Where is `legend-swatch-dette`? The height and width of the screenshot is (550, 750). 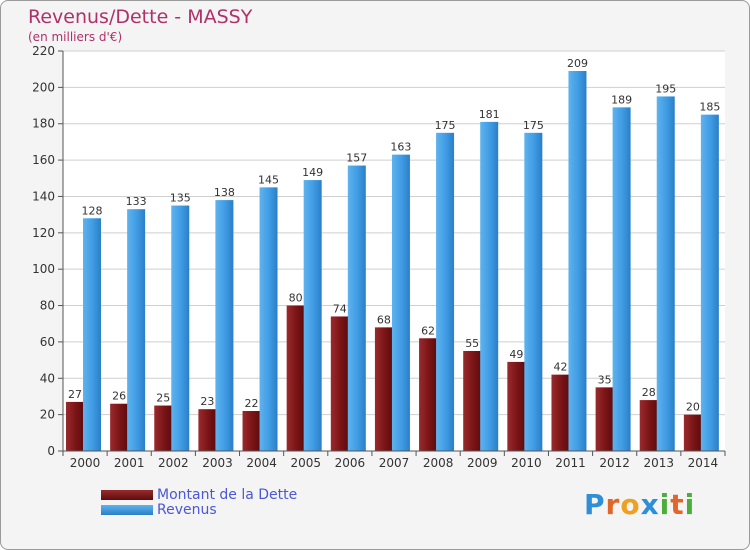 legend-swatch-dette is located at coordinates (127, 495).